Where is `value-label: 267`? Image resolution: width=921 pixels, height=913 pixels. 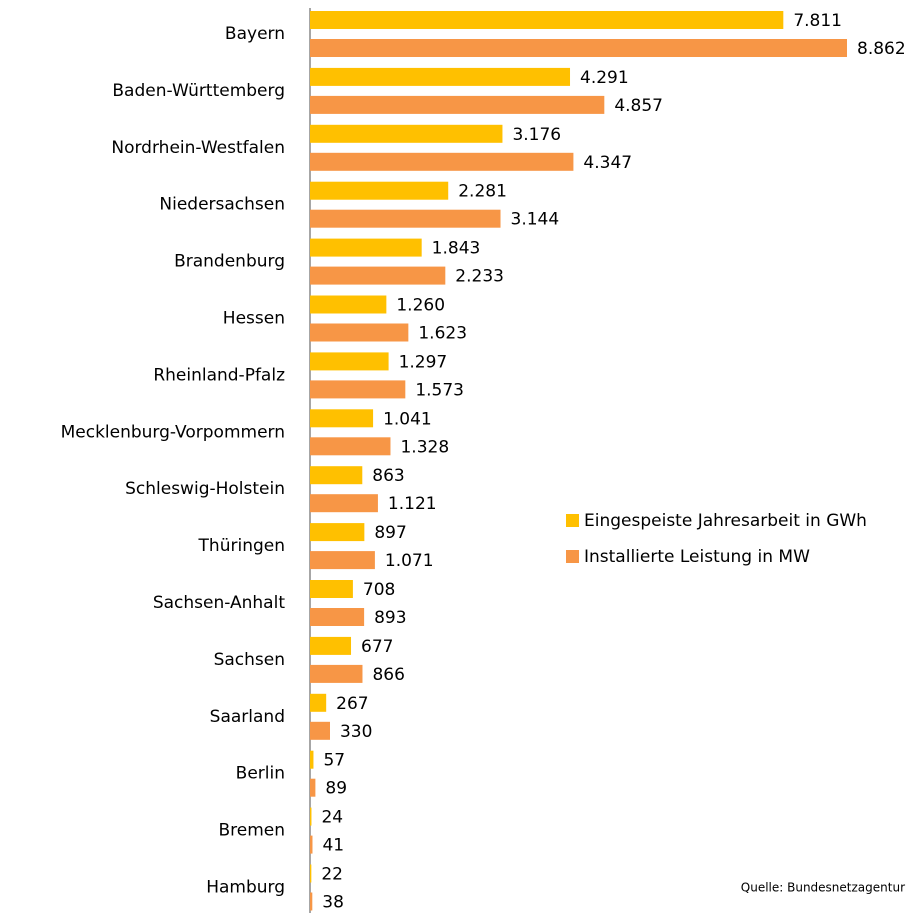 value-label: 267 is located at coordinates (352, 704).